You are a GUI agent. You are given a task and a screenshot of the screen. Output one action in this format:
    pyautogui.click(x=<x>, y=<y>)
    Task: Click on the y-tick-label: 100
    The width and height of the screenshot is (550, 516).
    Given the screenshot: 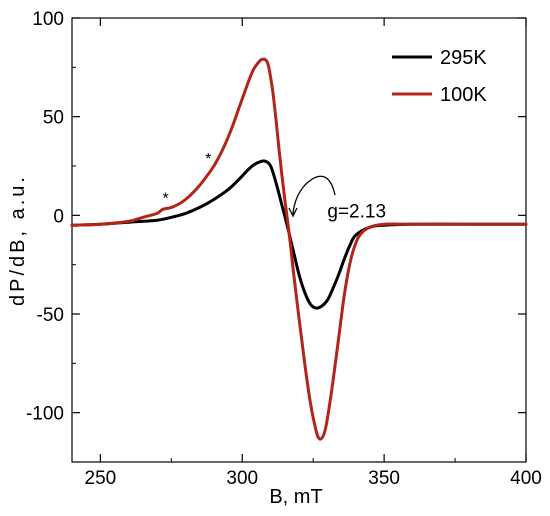 What is the action you would take?
    pyautogui.click(x=48, y=19)
    